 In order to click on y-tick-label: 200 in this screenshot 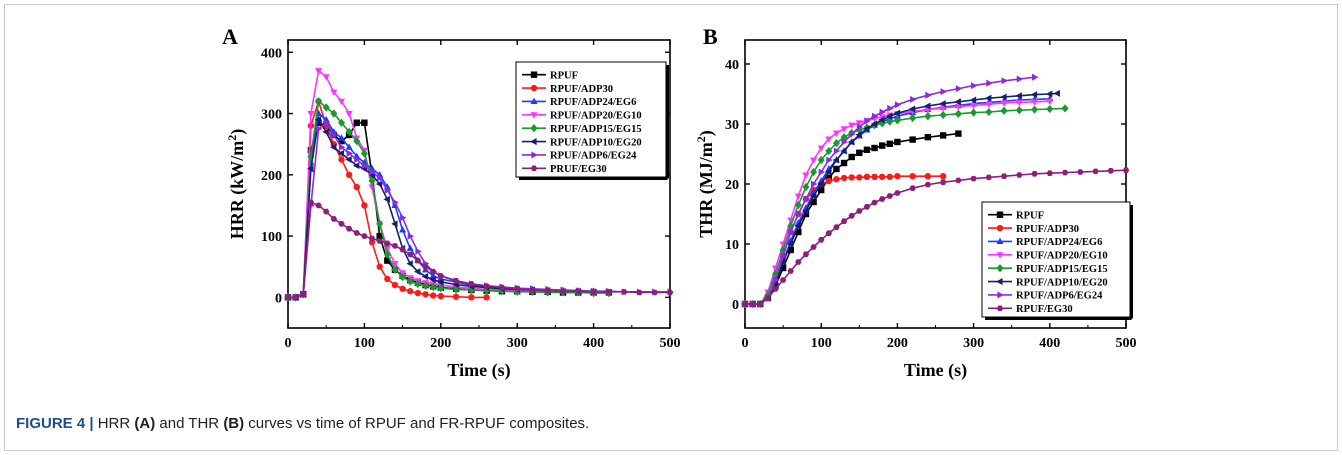, I will do `click(271, 176)`.